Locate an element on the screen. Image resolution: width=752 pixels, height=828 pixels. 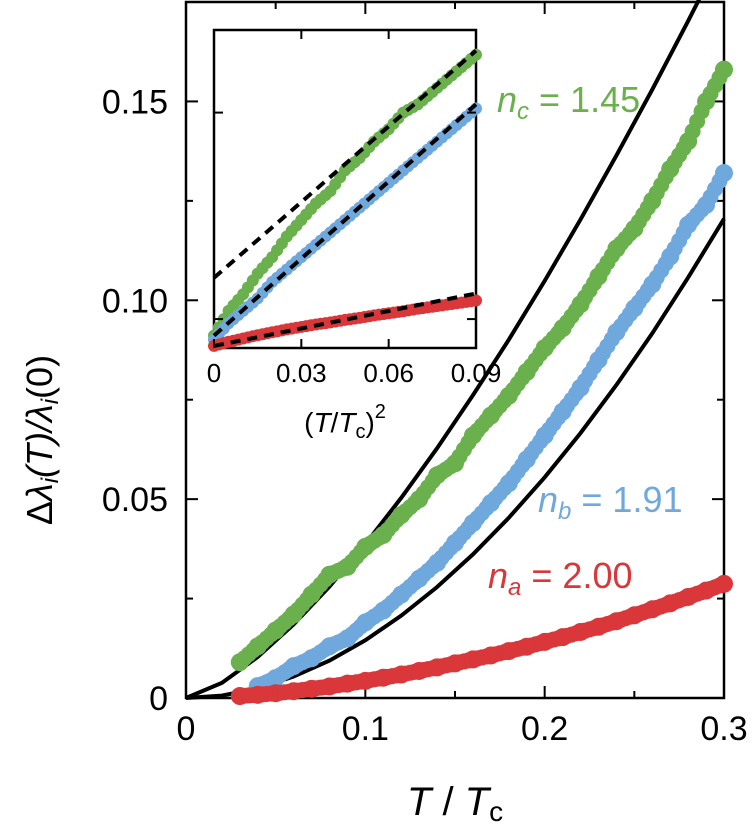
inset-x-title-var: T is located at coordinates (322, 422).